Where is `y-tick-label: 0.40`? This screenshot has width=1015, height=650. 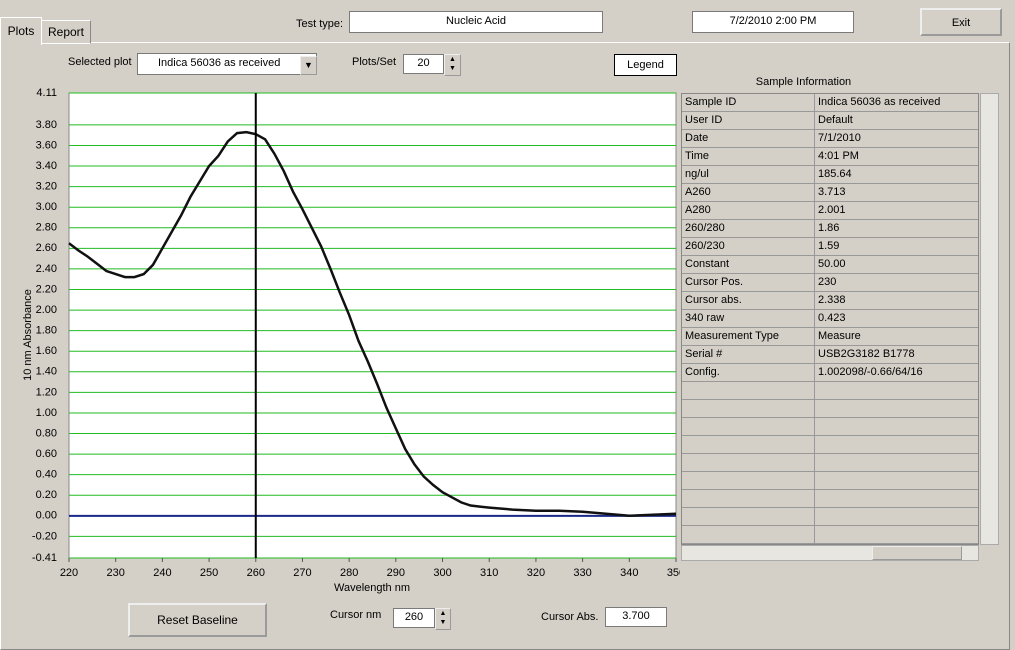
y-tick-label: 0.40 is located at coordinates (46, 475).